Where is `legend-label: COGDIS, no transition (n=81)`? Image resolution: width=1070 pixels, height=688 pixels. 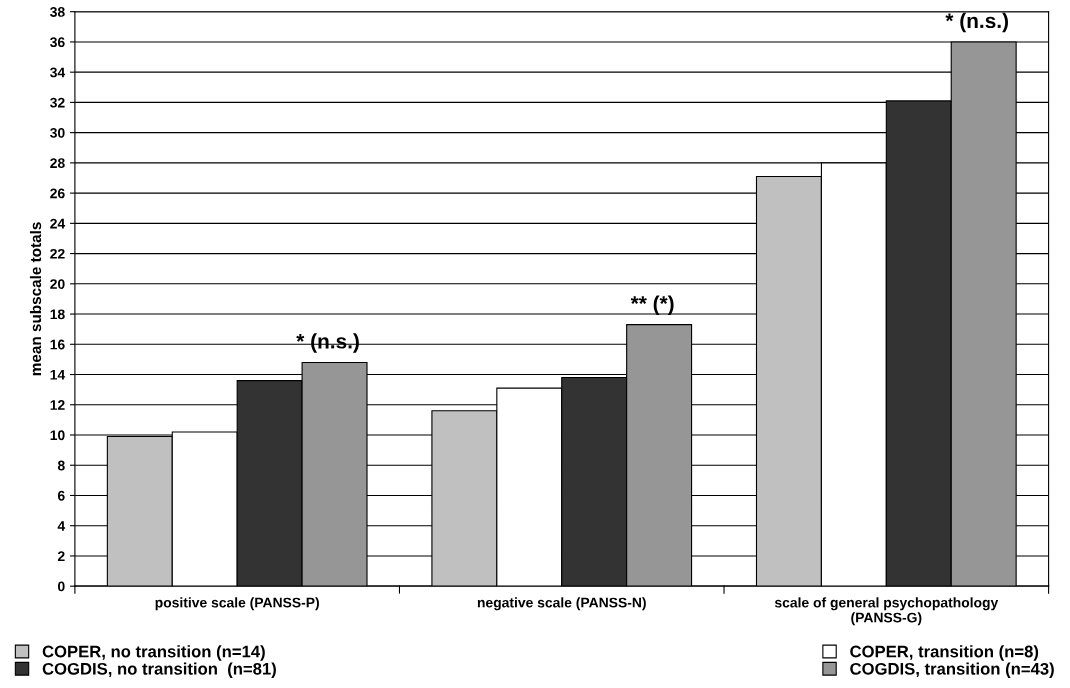
legend-label: COGDIS, no transition (n=81) is located at coordinates (159, 670).